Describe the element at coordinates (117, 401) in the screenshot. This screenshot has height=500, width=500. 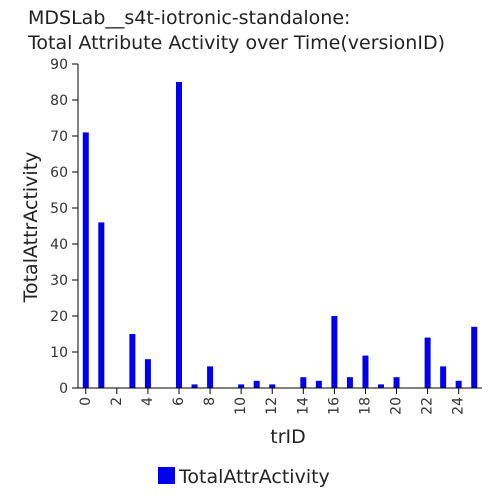
I see `x-tick-label: 2` at that location.